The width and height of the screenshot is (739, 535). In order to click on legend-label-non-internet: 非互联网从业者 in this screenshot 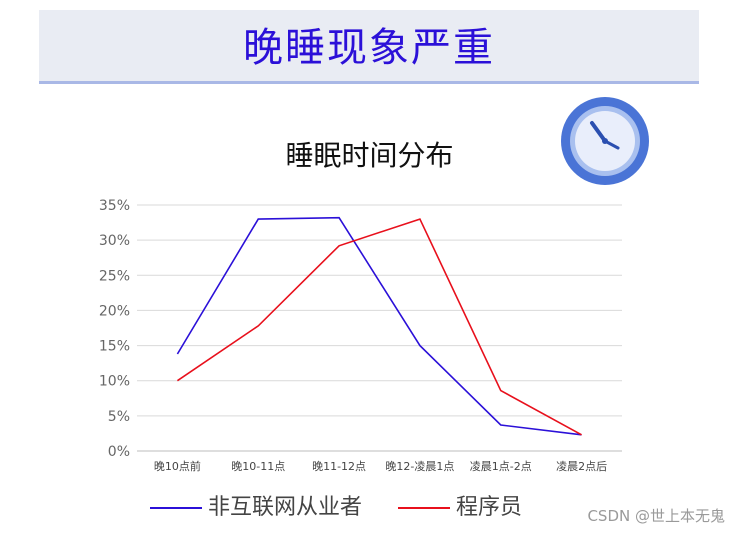, I will do `click(285, 507)`.